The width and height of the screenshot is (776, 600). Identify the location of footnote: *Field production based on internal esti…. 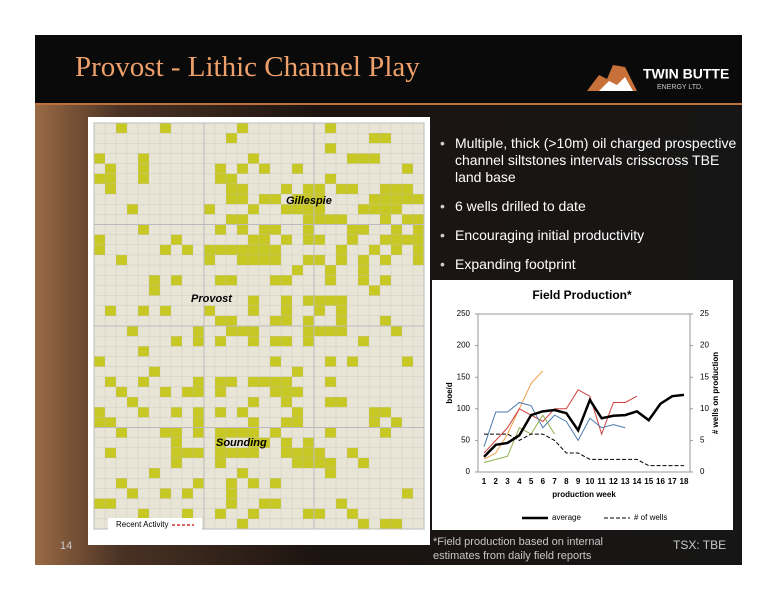
(518, 549).